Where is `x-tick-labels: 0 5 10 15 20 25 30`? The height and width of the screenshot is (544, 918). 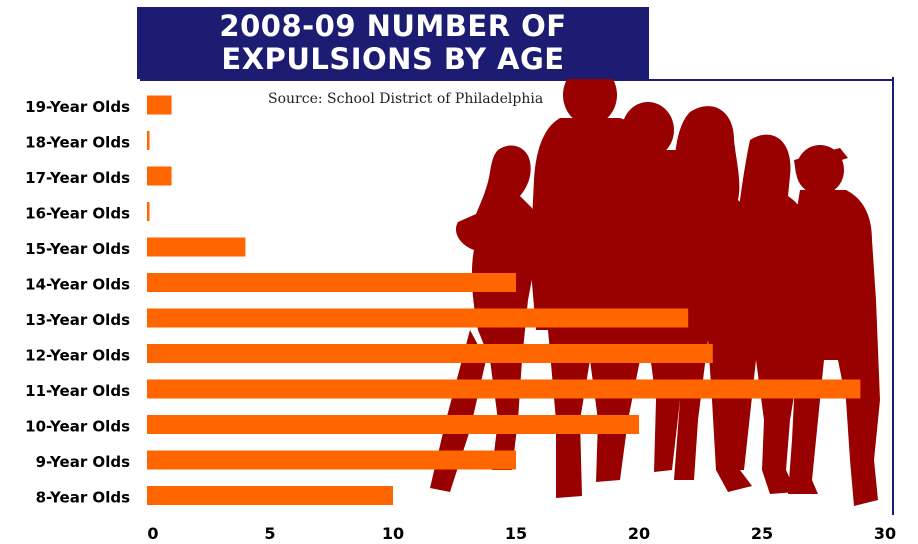
x-tick-labels: 0 5 10 15 20 25 30 is located at coordinates (521, 533).